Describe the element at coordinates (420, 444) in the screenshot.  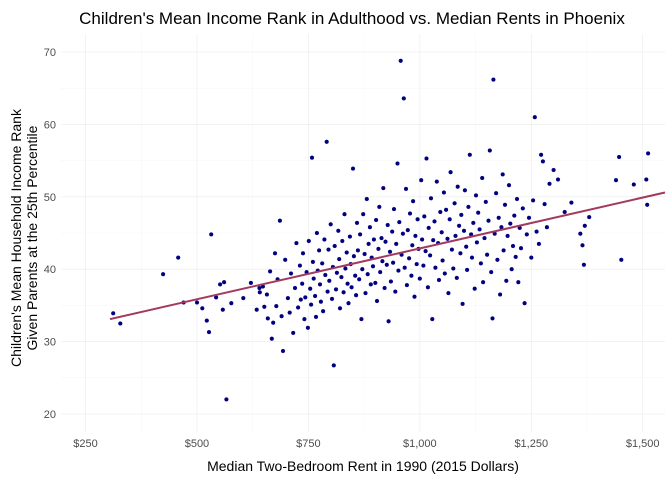
I see `x-tick-label: $1,000` at that location.